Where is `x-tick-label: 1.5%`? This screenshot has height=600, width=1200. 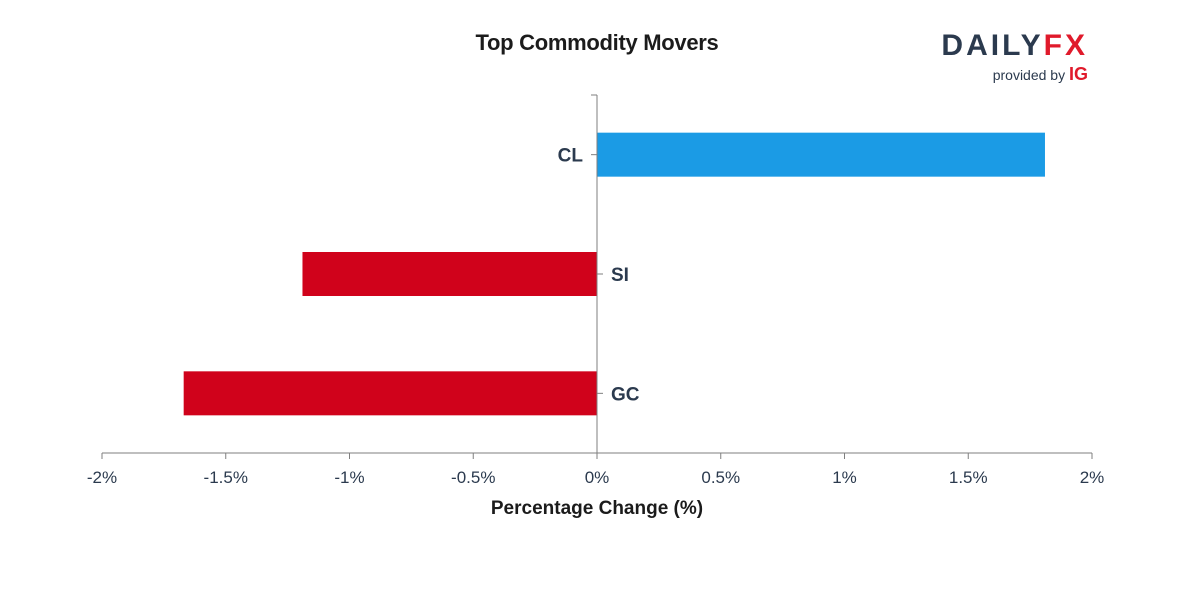 x-tick-label: 1.5% is located at coordinates (968, 477).